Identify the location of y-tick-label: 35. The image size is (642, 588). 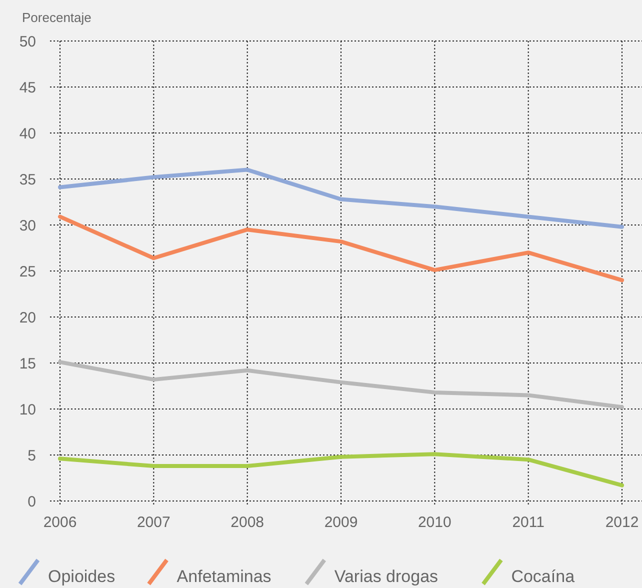
(27, 179).